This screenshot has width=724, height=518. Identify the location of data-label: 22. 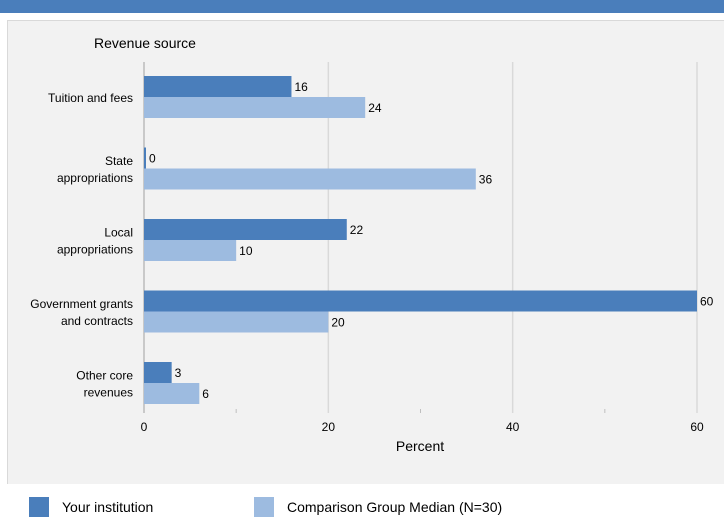
(357, 230).